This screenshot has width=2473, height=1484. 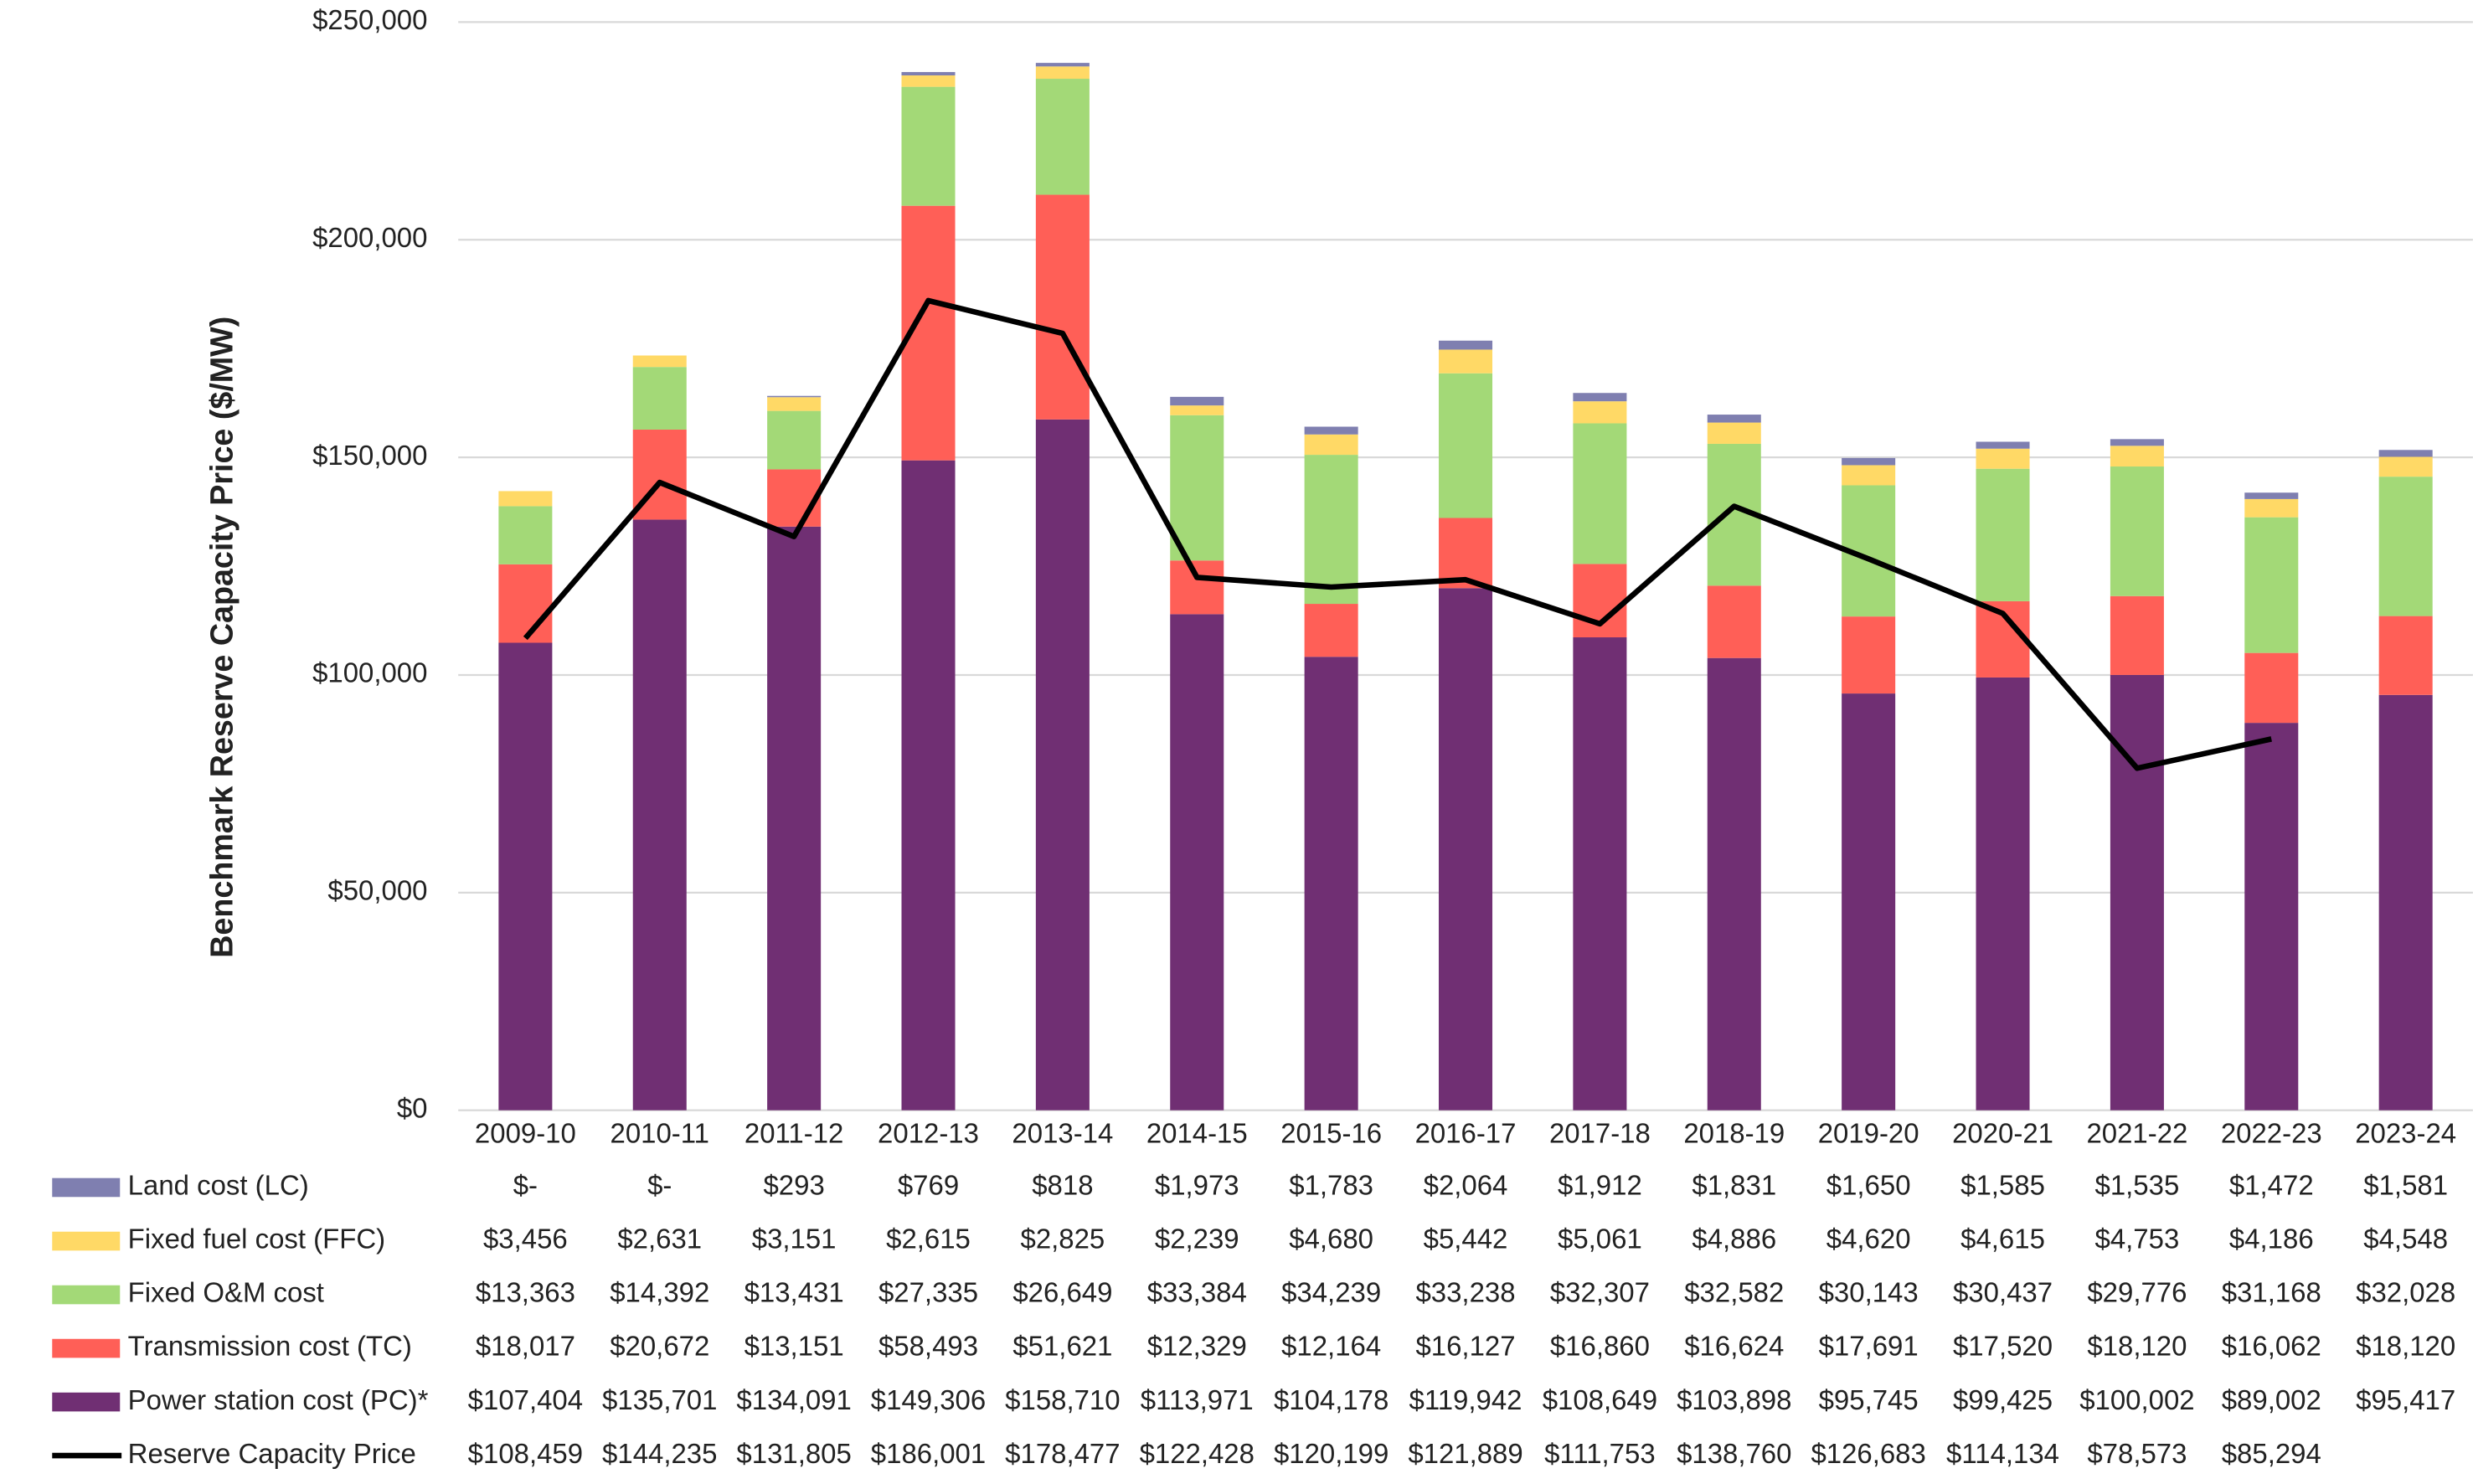 What do you see at coordinates (1600, 1185) in the screenshot?
I see `table-value: $1,912` at bounding box center [1600, 1185].